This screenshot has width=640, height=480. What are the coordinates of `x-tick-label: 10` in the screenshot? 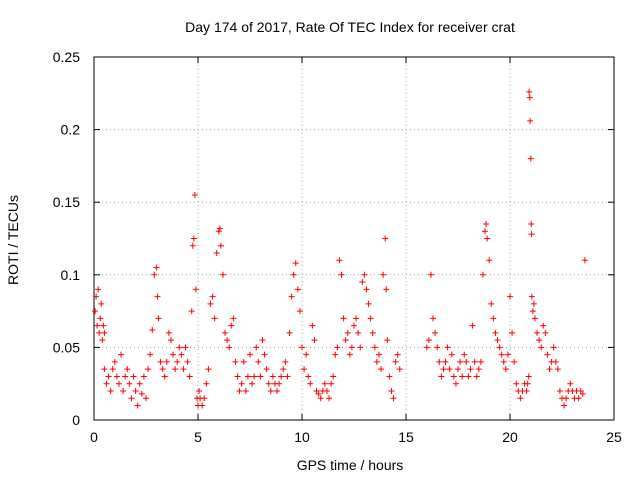 It's located at (302, 437).